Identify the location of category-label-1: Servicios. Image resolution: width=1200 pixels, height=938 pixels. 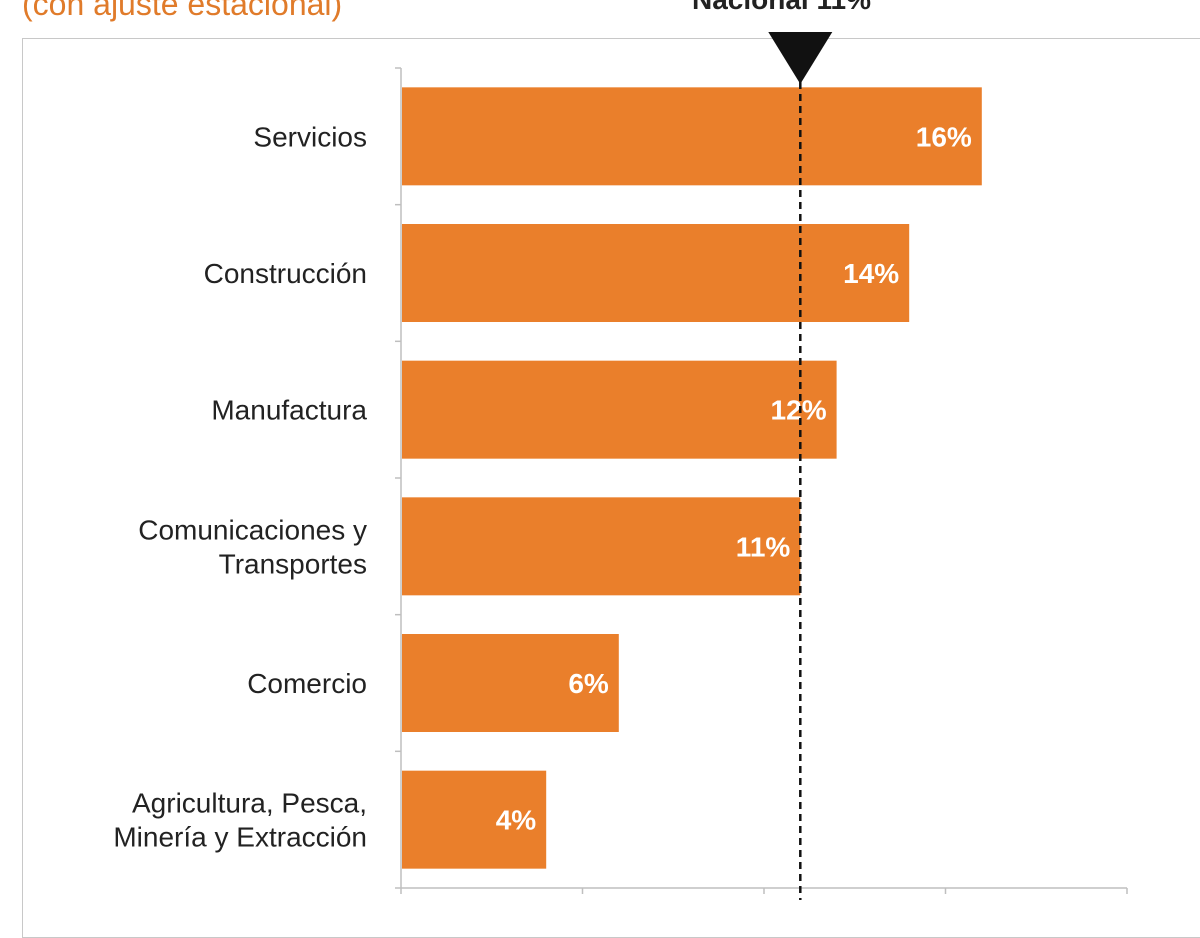
(310, 136).